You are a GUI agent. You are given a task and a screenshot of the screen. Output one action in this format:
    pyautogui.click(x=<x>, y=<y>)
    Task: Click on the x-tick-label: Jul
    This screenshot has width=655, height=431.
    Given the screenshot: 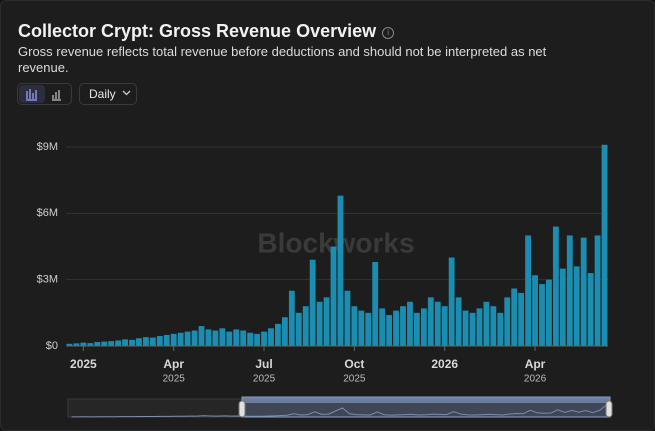 What is the action you would take?
    pyautogui.click(x=263, y=364)
    